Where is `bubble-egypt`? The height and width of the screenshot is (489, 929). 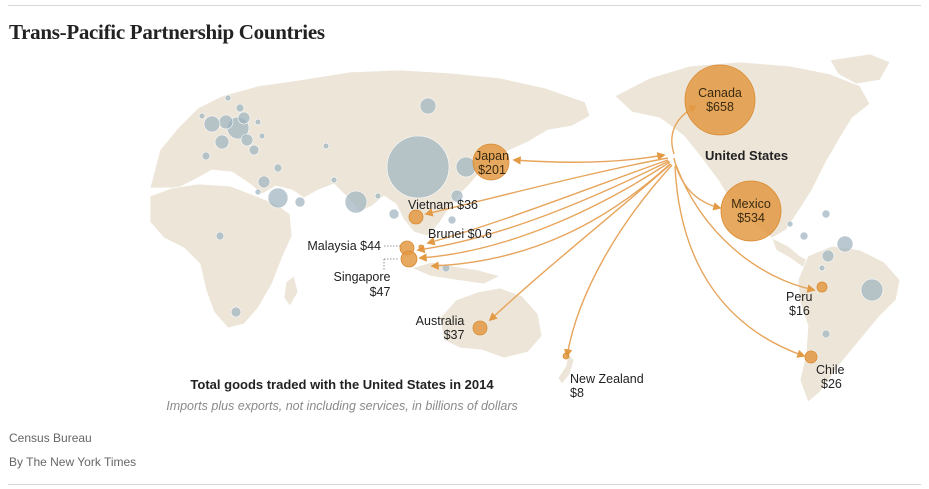
bubble-egypt is located at coordinates (258, 192).